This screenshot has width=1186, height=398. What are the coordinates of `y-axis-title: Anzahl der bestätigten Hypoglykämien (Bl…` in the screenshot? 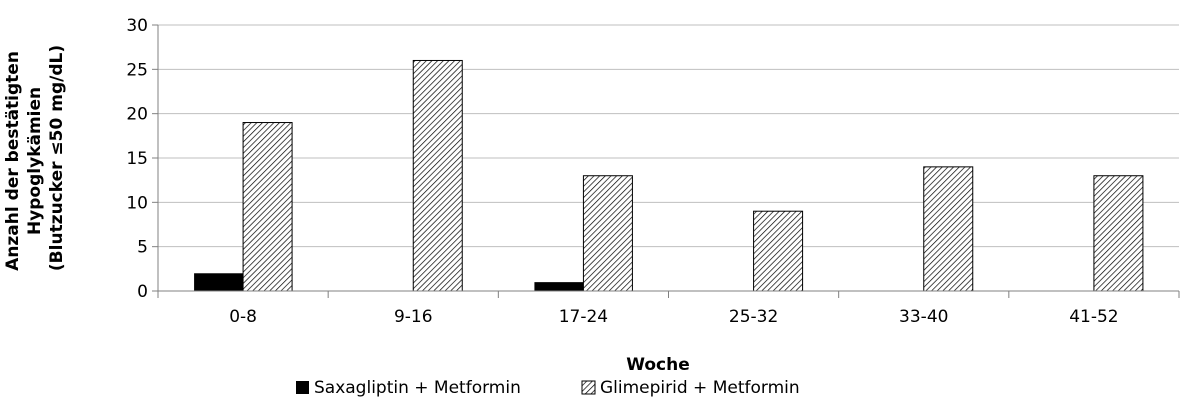 It's located at (35, 158).